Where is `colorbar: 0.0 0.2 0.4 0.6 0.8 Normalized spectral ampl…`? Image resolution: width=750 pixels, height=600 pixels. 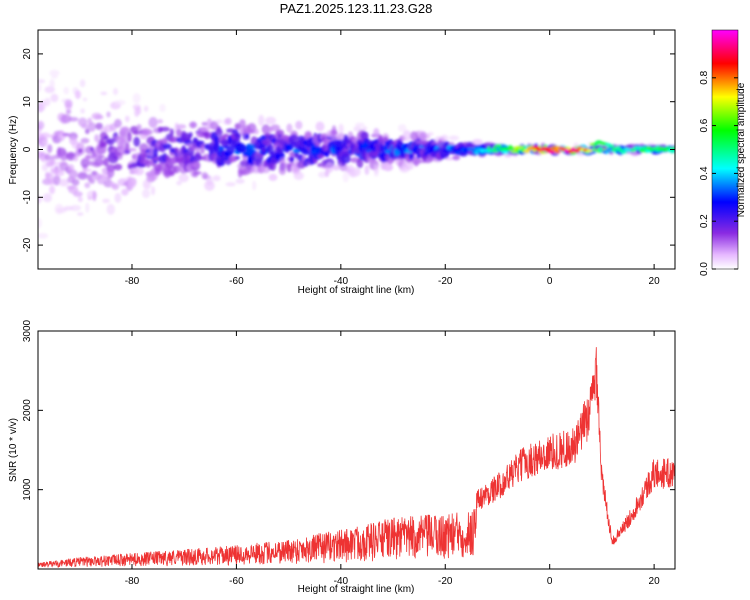
colorbar: 0.0 0.2 0.4 0.6 0.8 Normalized spectral ampl… is located at coordinates (723, 152).